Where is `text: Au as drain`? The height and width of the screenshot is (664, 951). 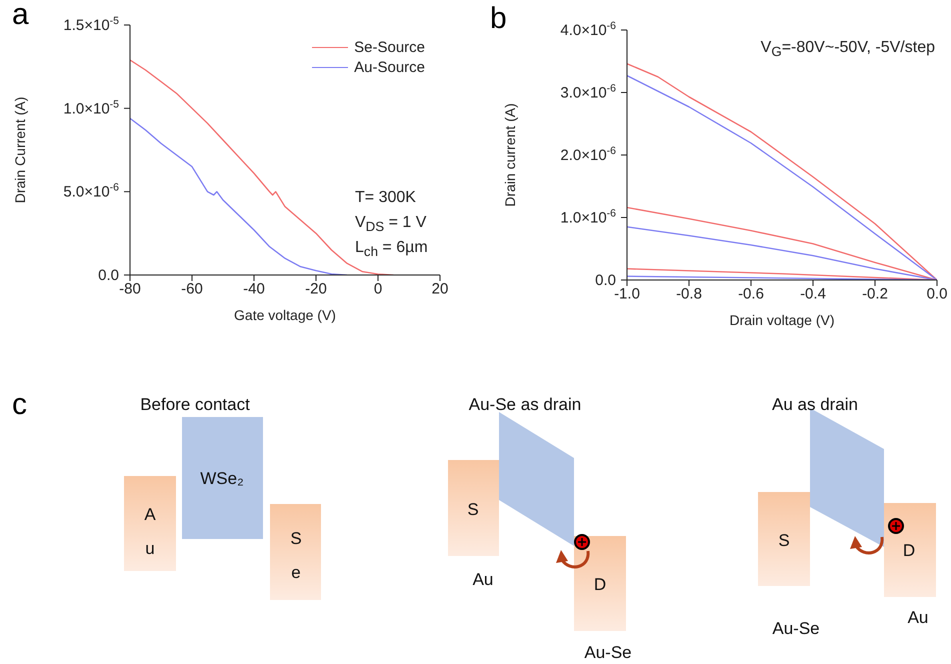
text: Au as drain is located at coordinates (815, 405).